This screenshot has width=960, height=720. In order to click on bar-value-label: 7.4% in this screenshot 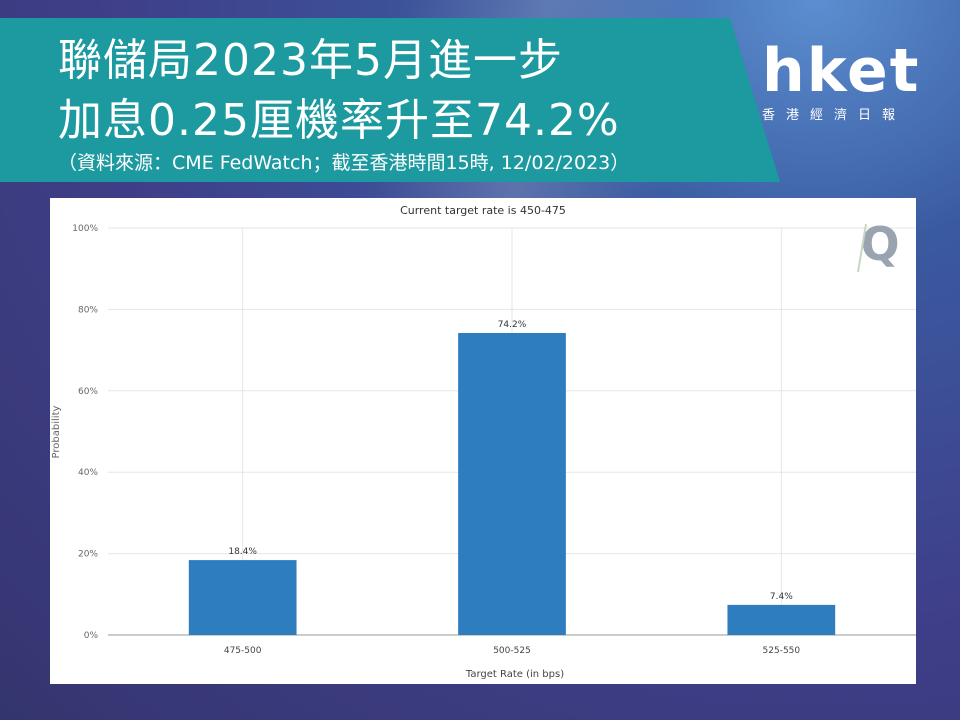, I will do `click(781, 597)`.